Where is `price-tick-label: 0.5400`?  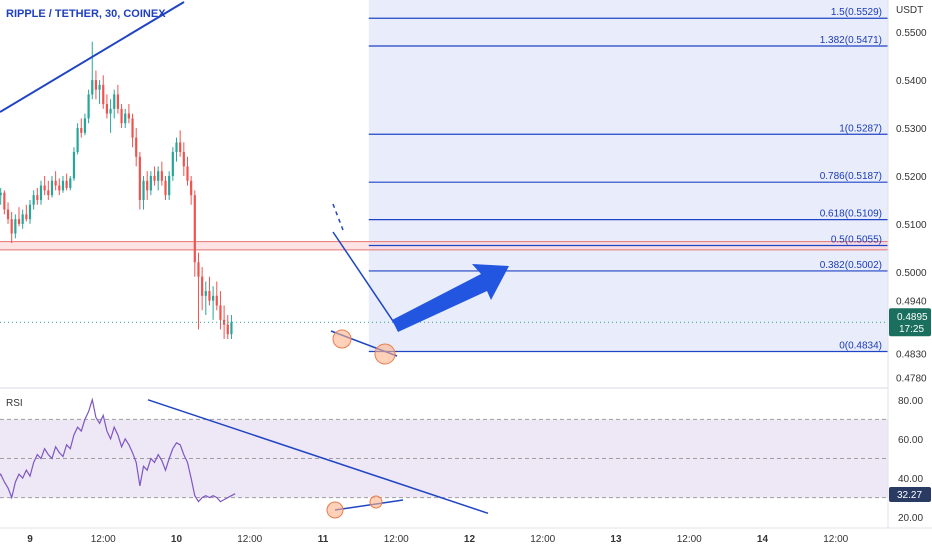
price-tick-label: 0.5400 is located at coordinates (911, 81).